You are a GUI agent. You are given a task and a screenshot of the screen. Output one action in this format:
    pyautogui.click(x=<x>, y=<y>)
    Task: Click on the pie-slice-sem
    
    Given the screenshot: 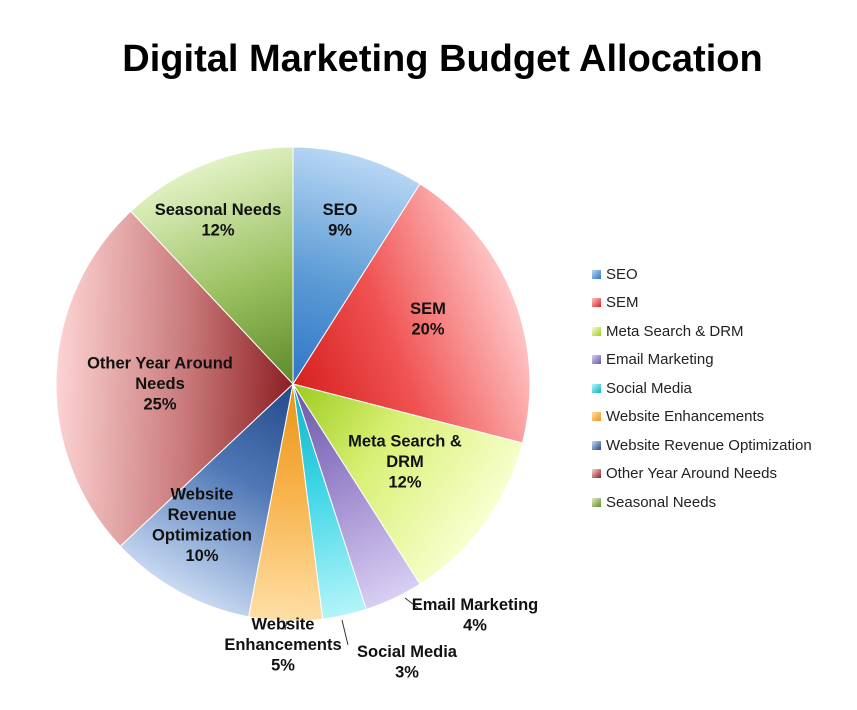 What is the action you would take?
    pyautogui.click(x=411, y=313)
    